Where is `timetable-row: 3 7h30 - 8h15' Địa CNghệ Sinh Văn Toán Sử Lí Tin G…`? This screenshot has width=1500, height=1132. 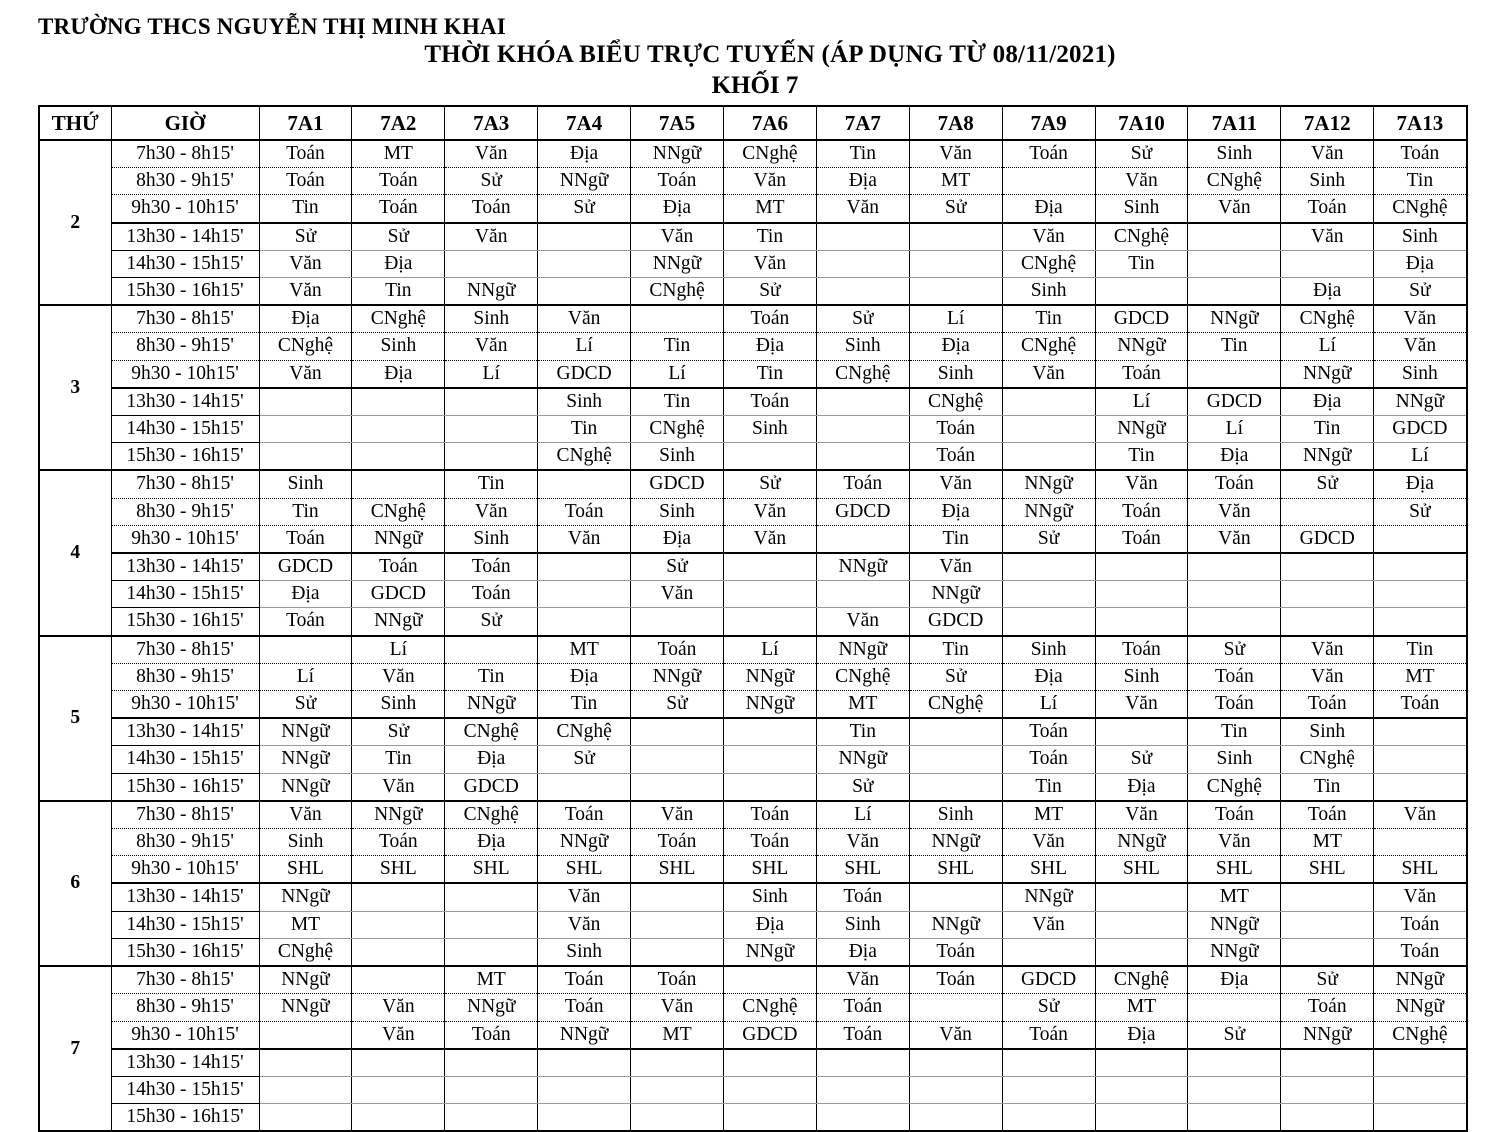 timetable-row: 3 7h30 - 8h15' Địa CNghệ Sinh Văn Toán Sử Lí Tin G… is located at coordinates (753, 387).